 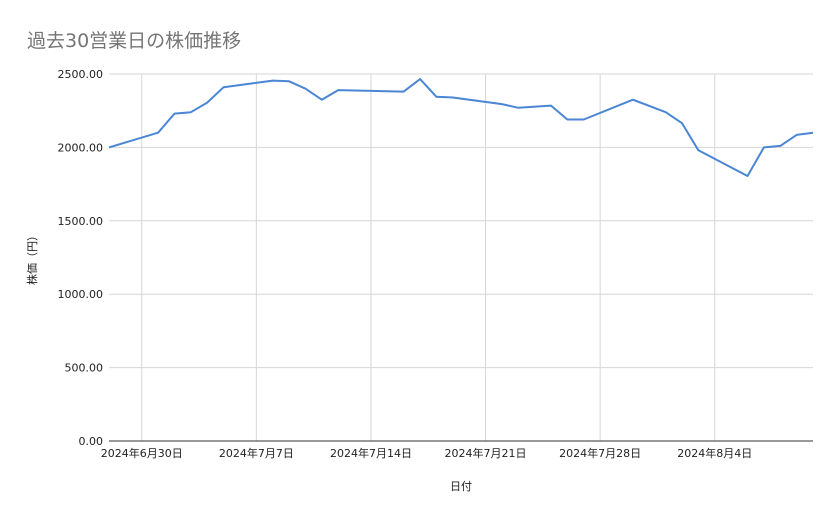 I want to click on chart-title: 過去30営業日の株価推移, so click(x=134, y=41).